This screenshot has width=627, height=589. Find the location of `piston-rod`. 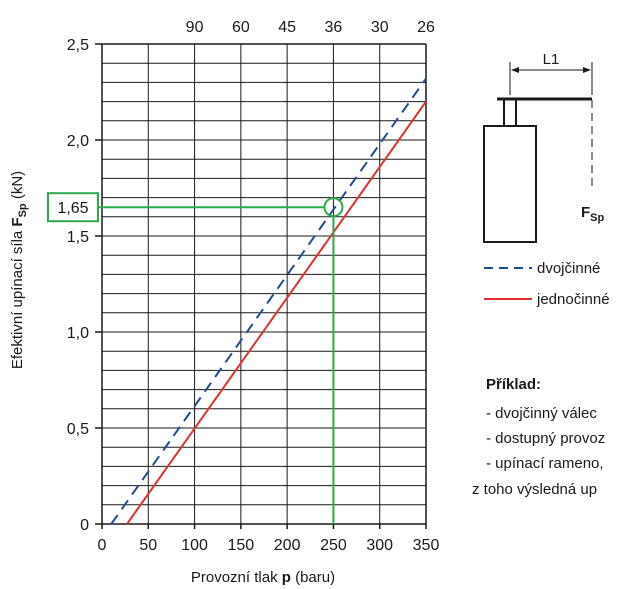

piston-rod is located at coordinates (510, 112).